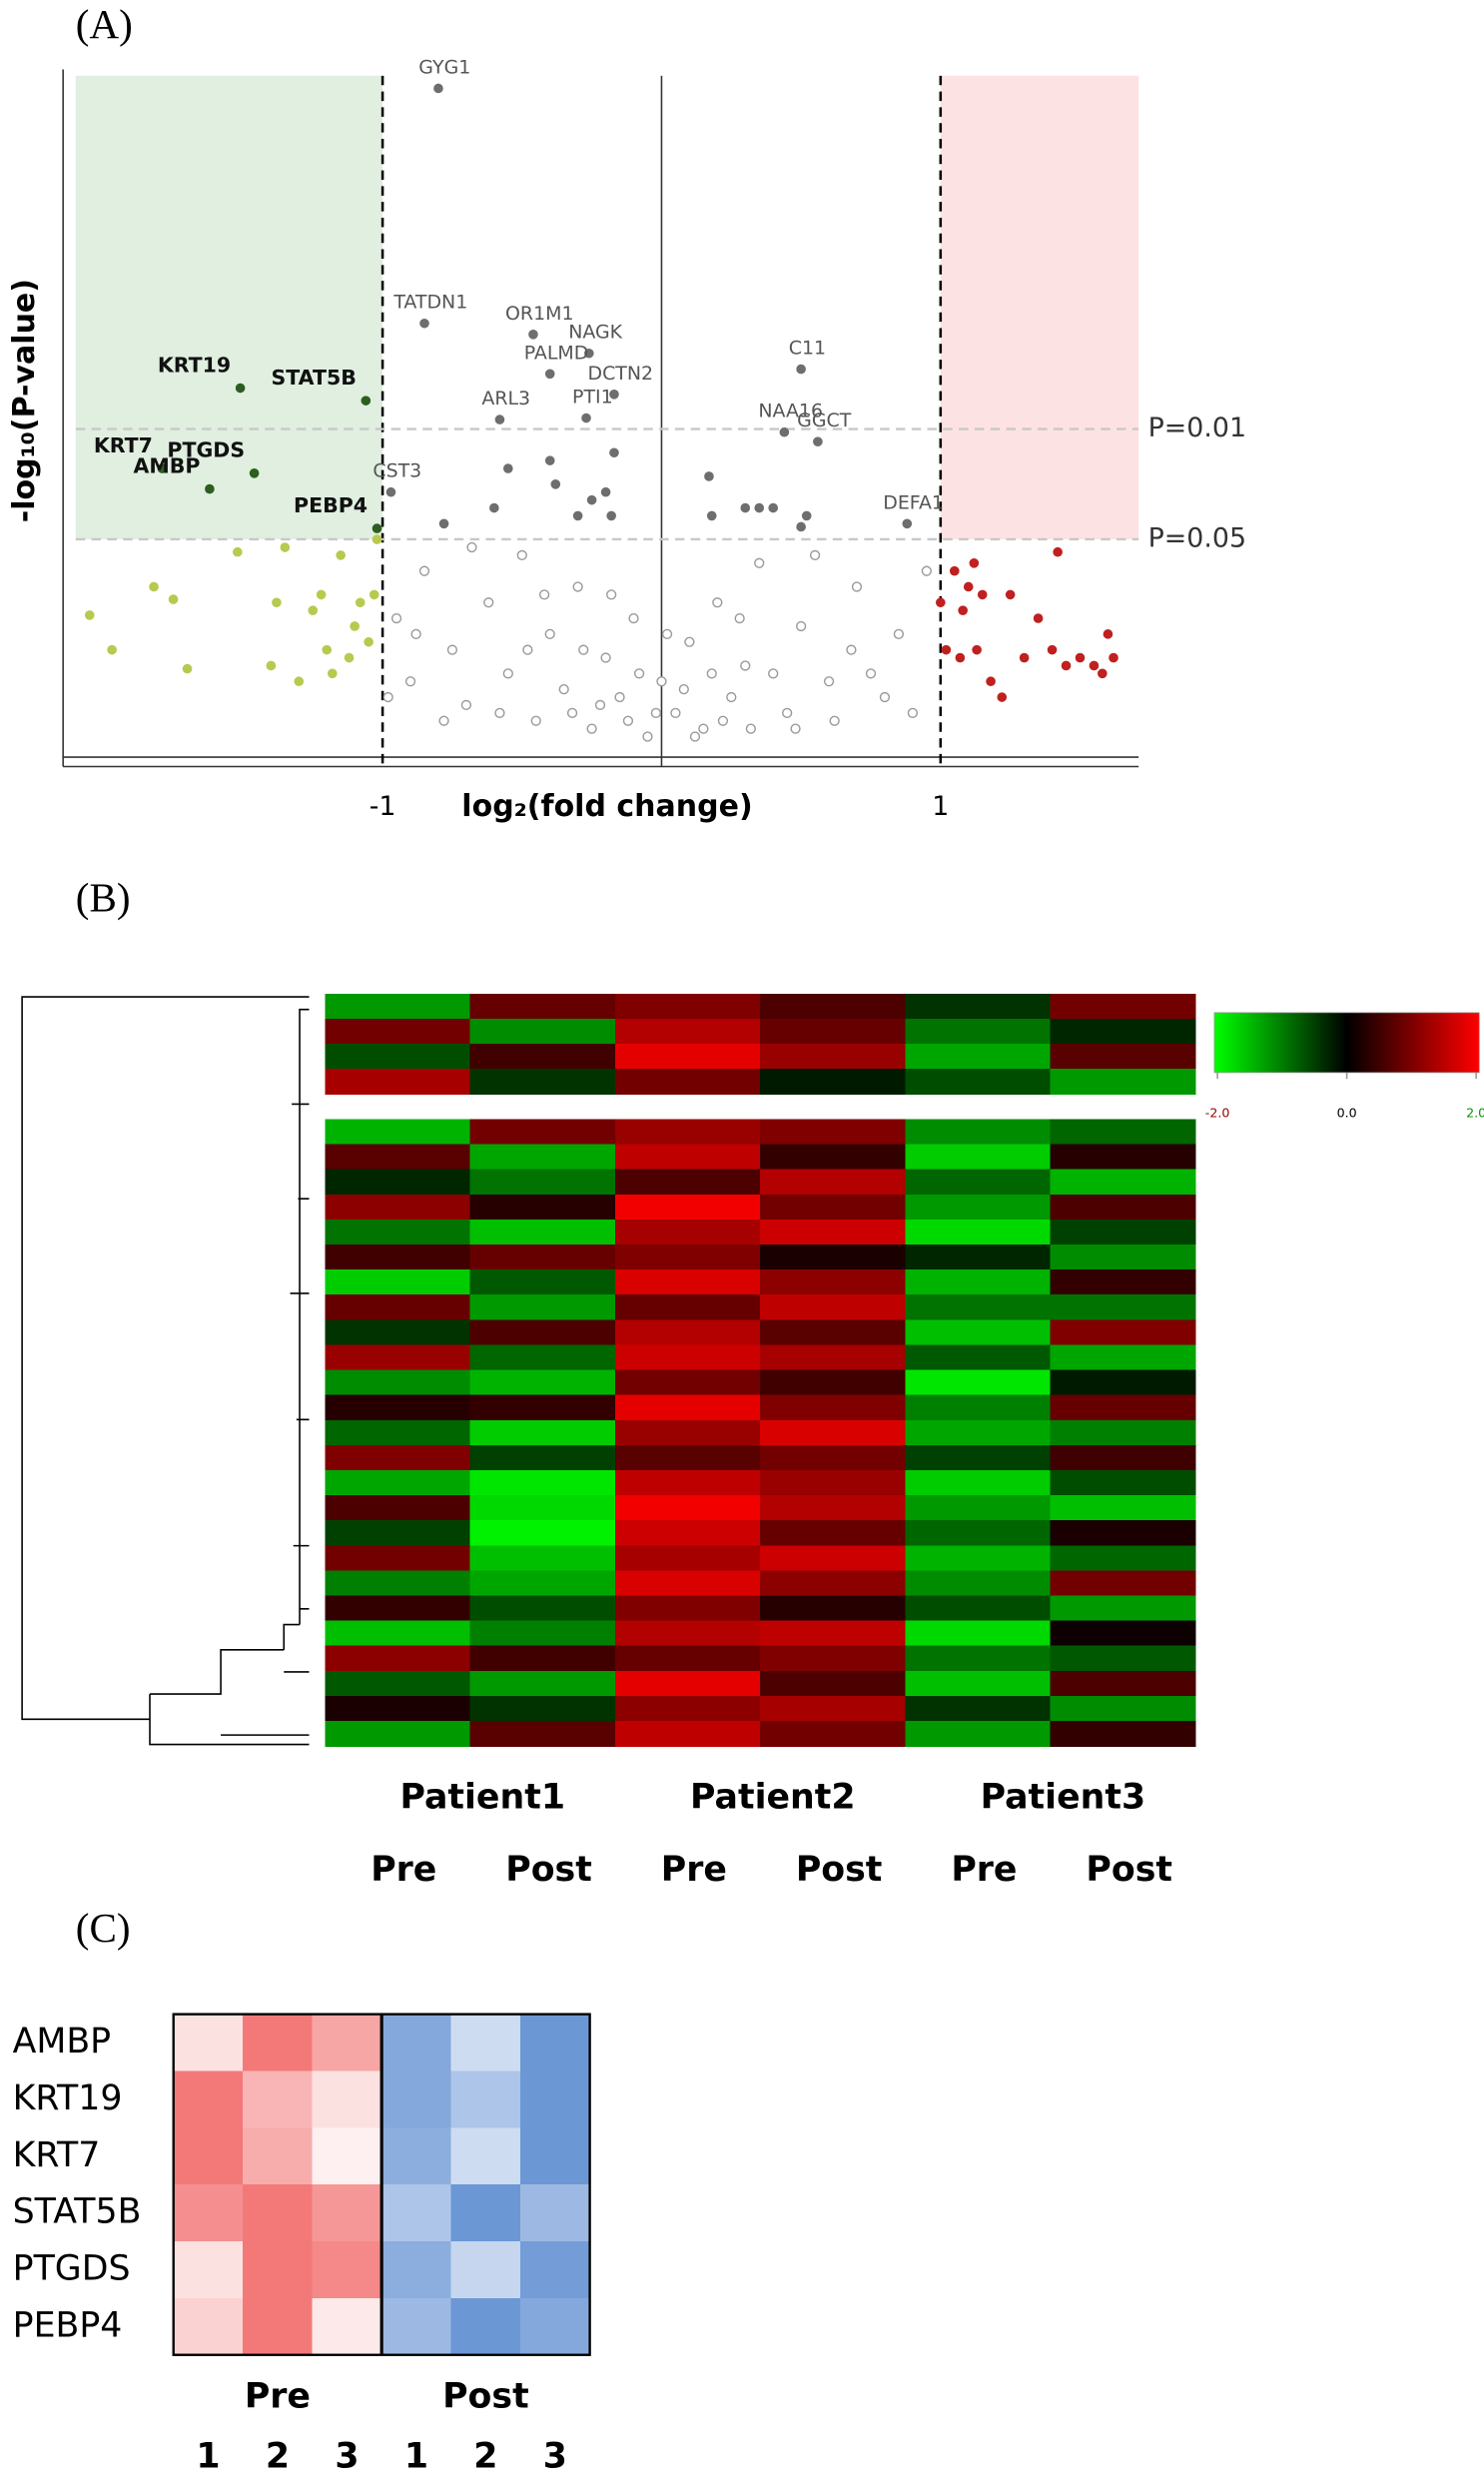  I want to click on group-label: Pre, so click(278, 2396).